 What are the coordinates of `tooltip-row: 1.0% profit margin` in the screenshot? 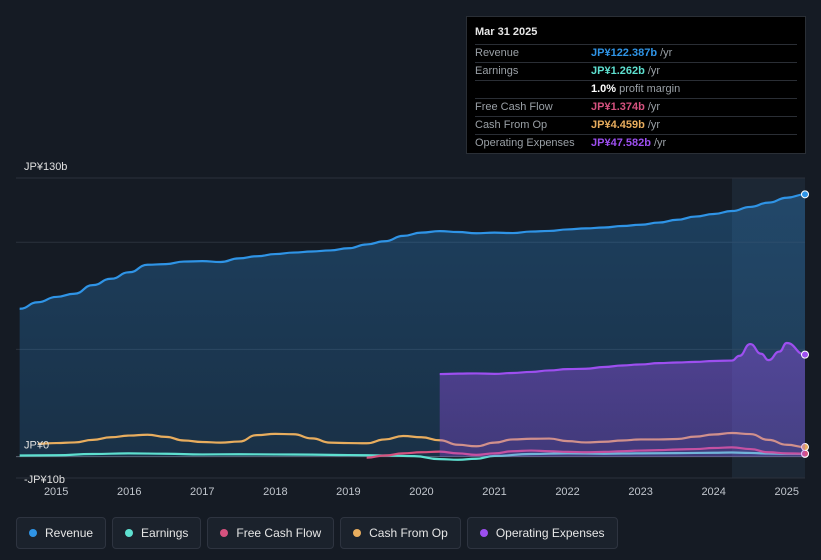 It's located at (636, 89).